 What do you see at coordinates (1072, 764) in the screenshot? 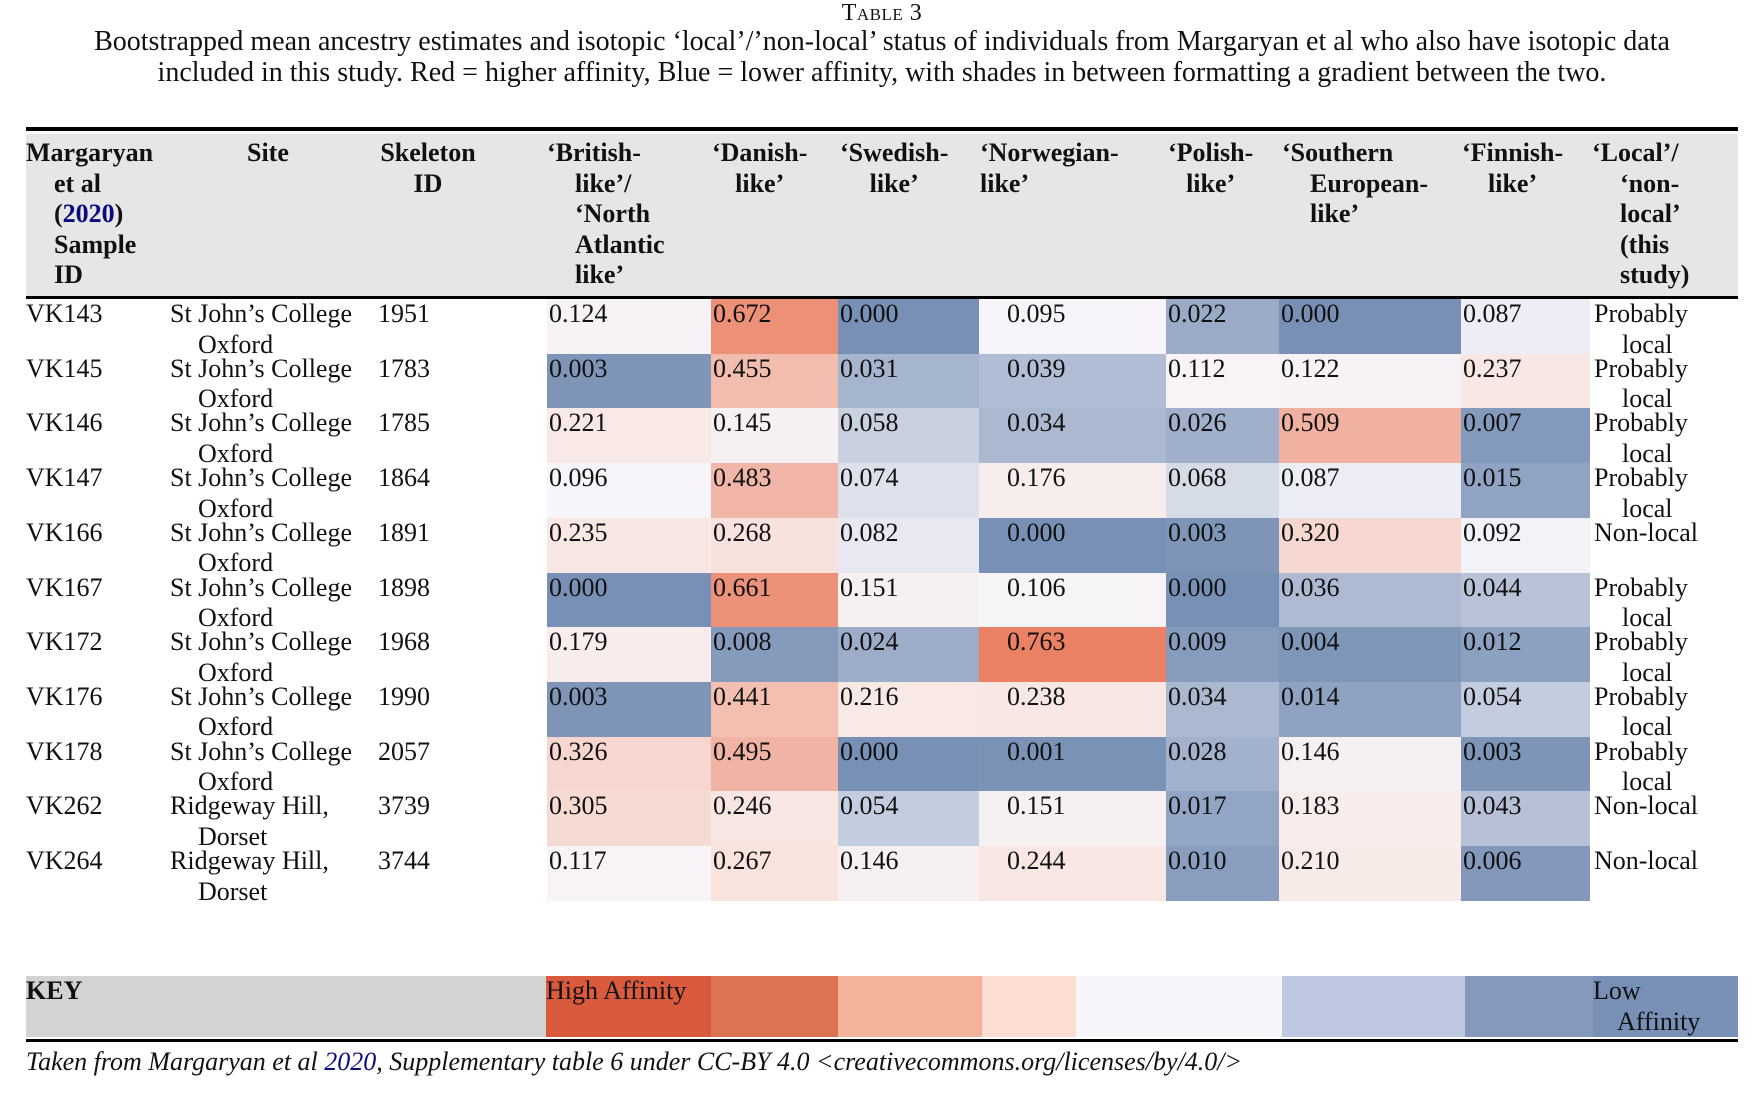
I see `value-cell-norwegian: 0.001` at bounding box center [1072, 764].